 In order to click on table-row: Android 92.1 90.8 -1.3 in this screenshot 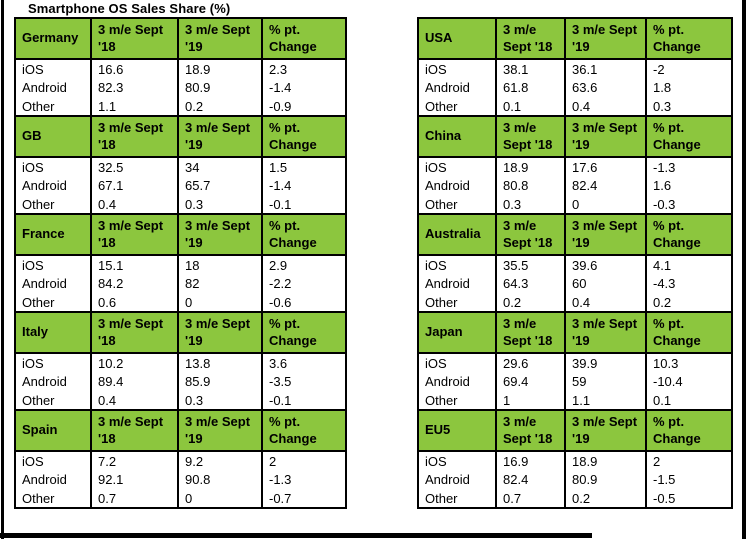, I will do `click(180, 479)`.